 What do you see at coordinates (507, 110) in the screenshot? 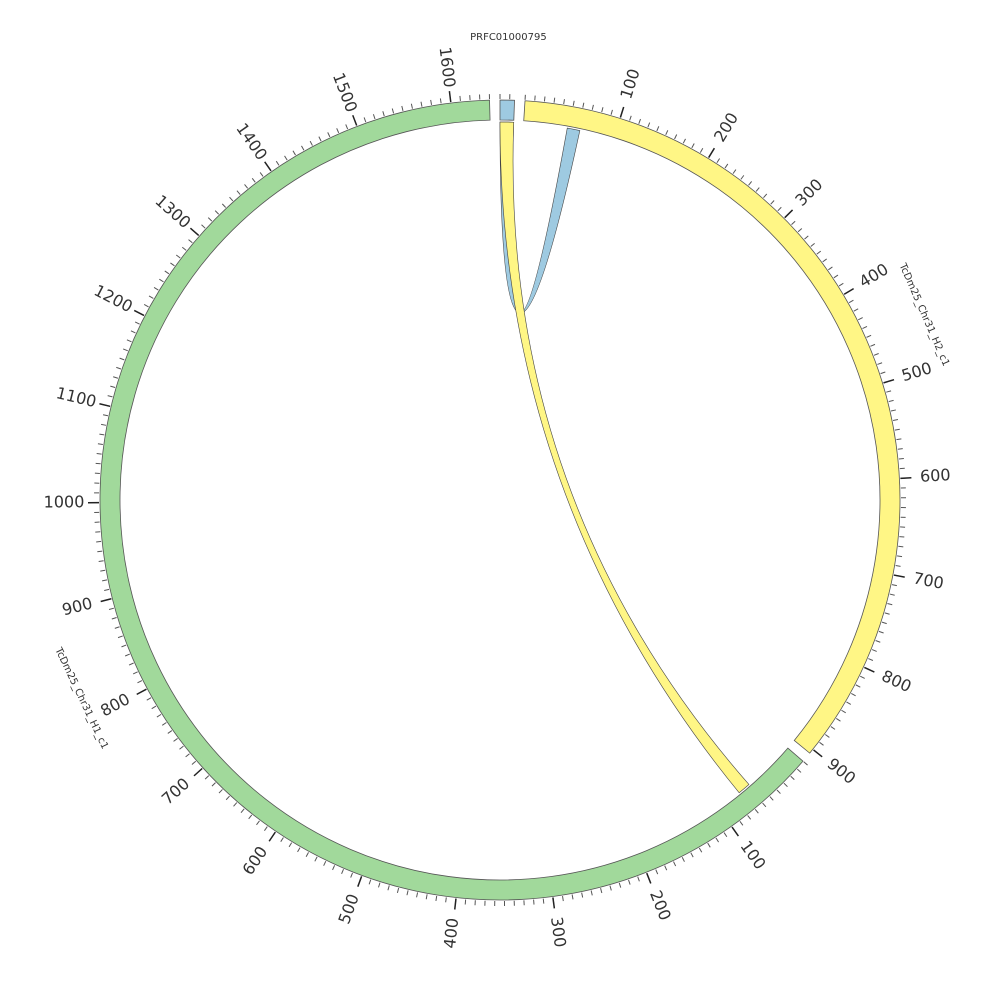
I see `segment` at bounding box center [507, 110].